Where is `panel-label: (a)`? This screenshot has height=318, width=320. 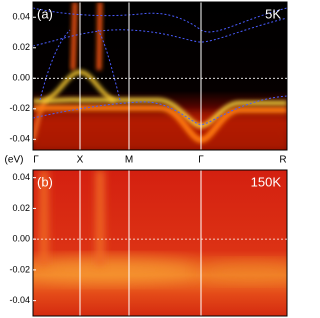 panel-label: (a) is located at coordinates (45, 13).